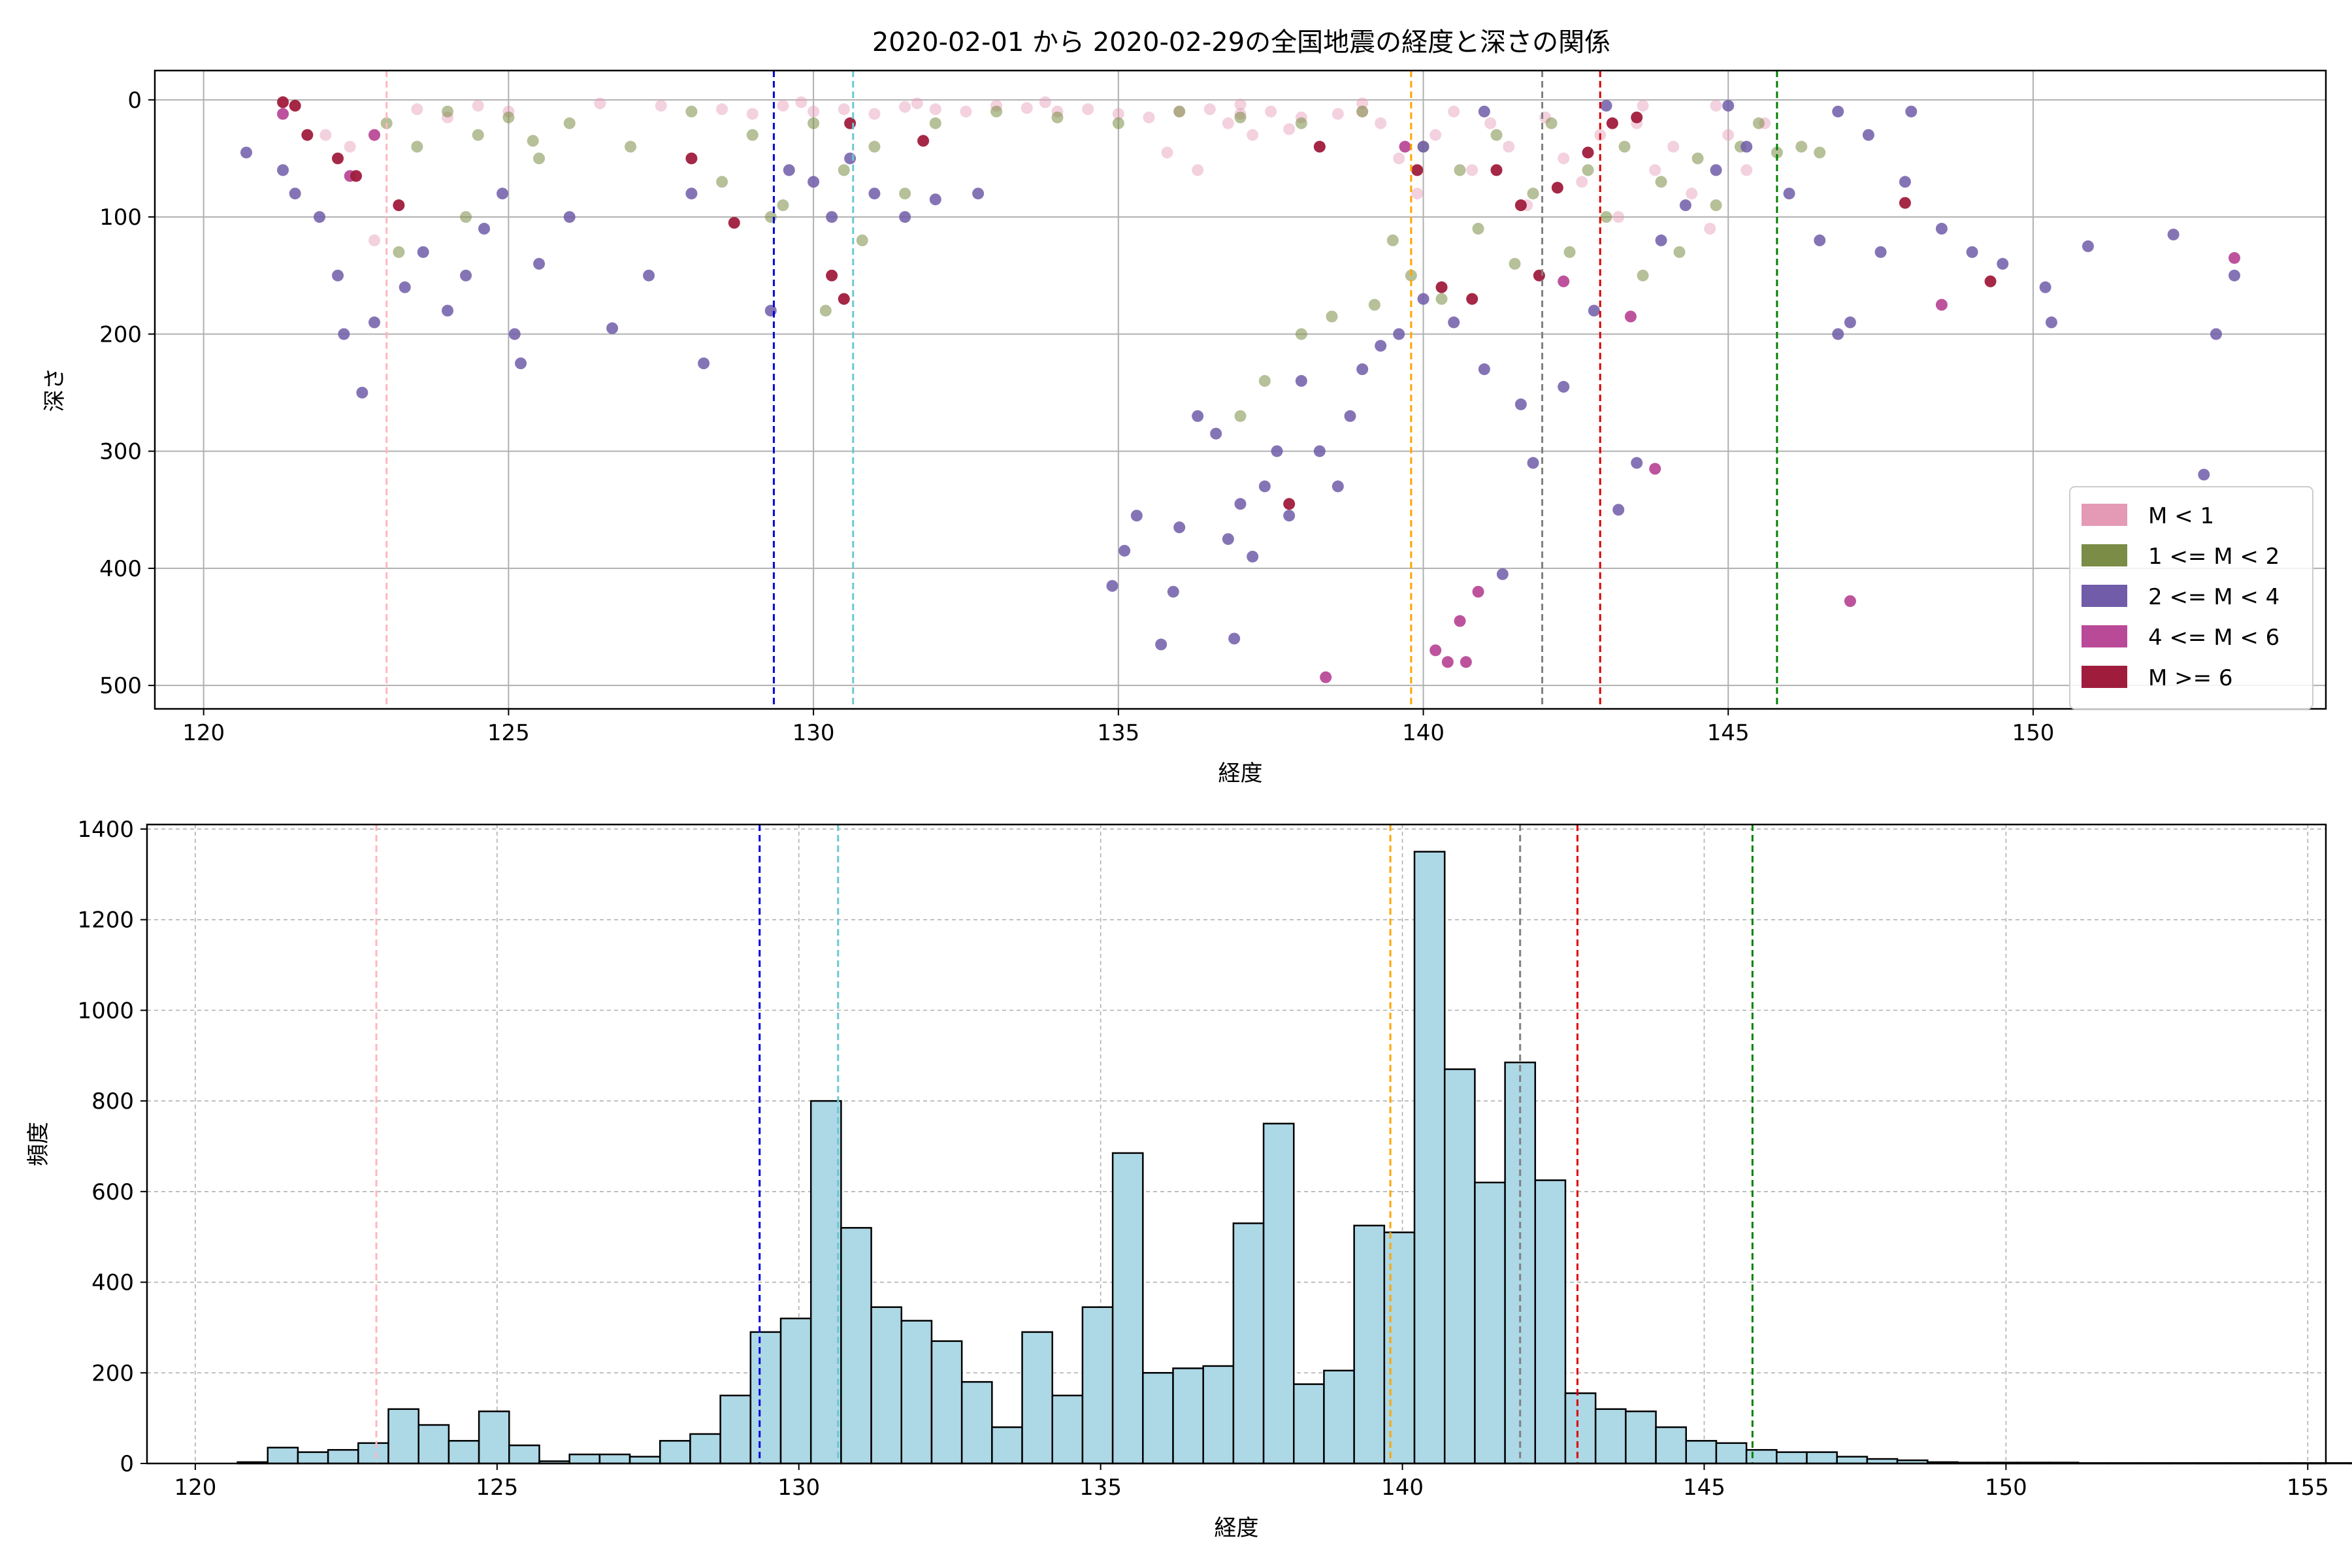 The image size is (2352, 1568). Describe the element at coordinates (1100, 1488) in the screenshot. I see `histogram-x-tick-label: 135` at that location.